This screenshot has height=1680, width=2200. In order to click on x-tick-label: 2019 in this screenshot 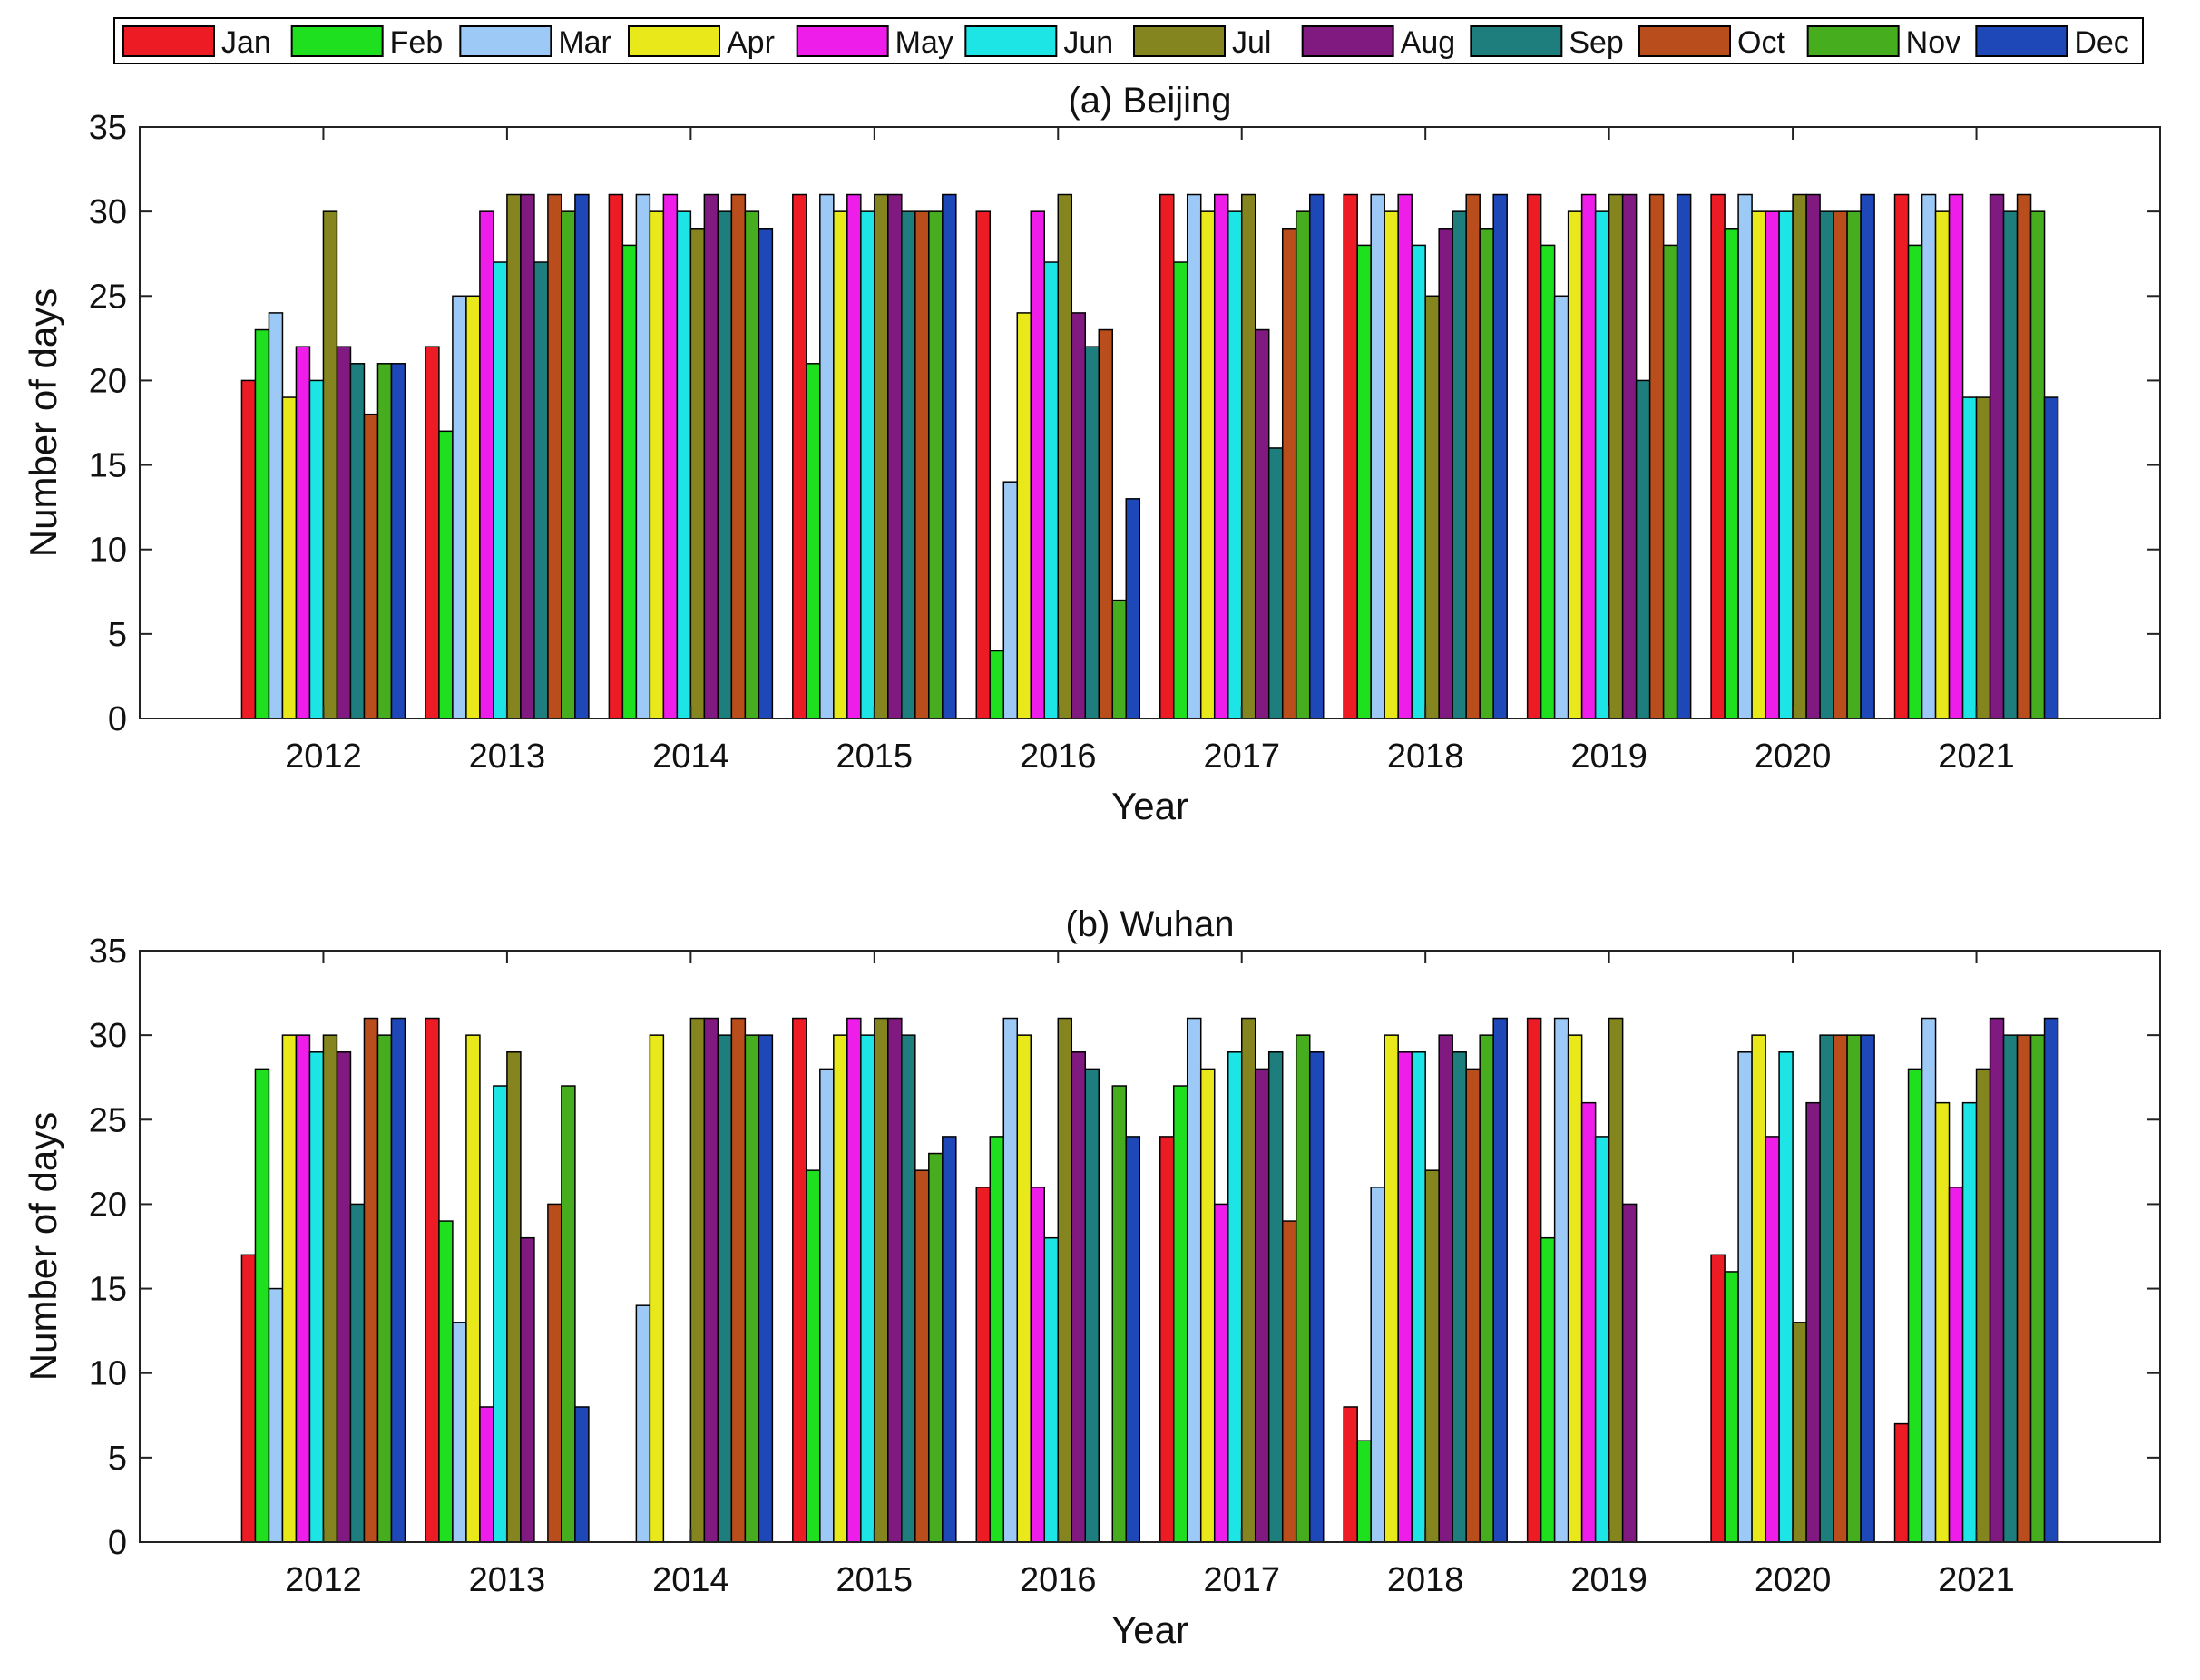, I will do `click(1609, 756)`.